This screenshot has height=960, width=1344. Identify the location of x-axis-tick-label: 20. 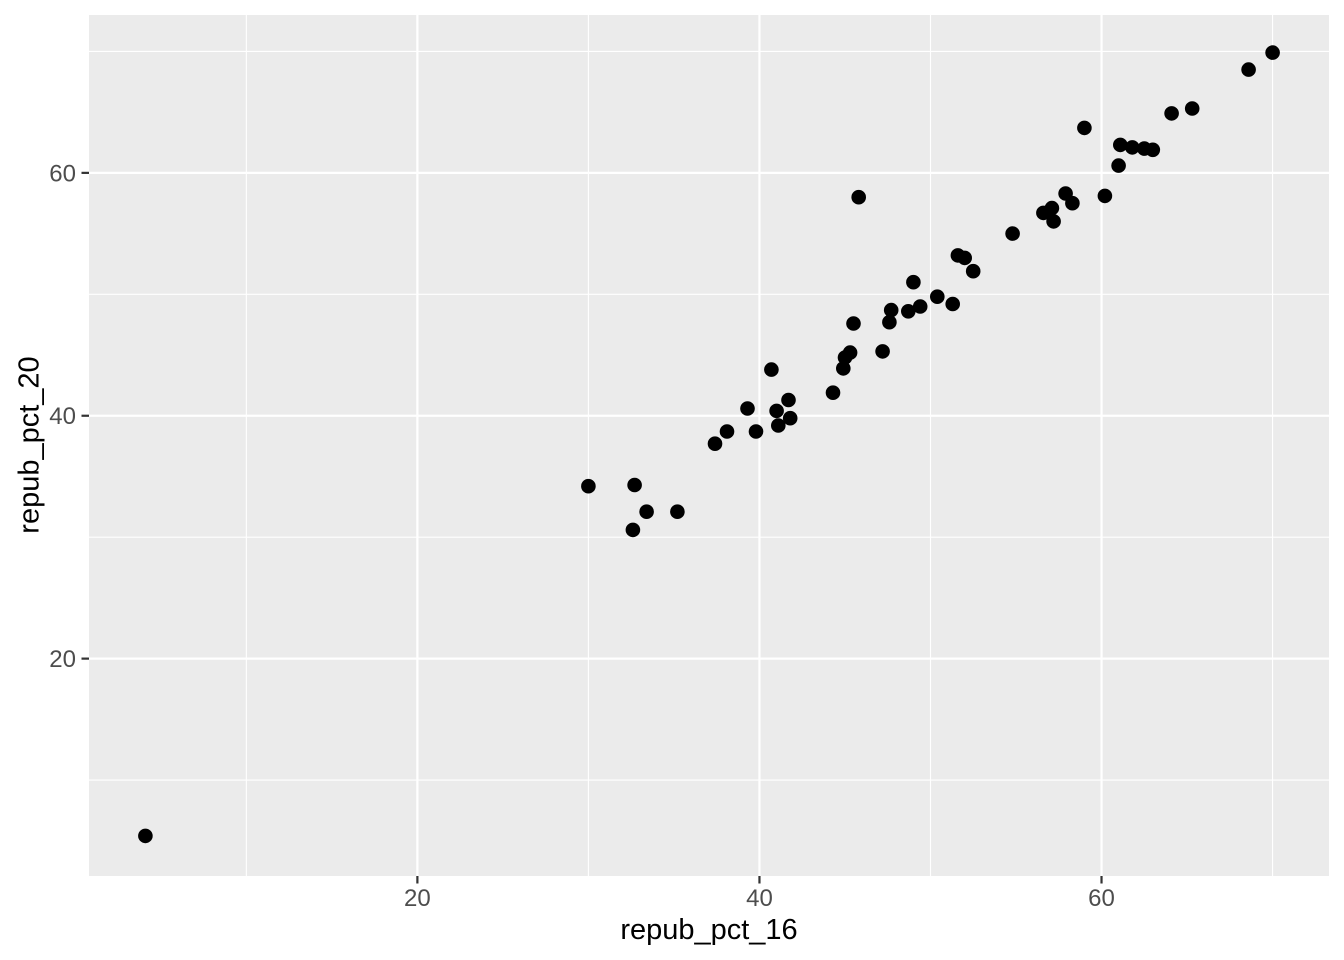
(417, 898).